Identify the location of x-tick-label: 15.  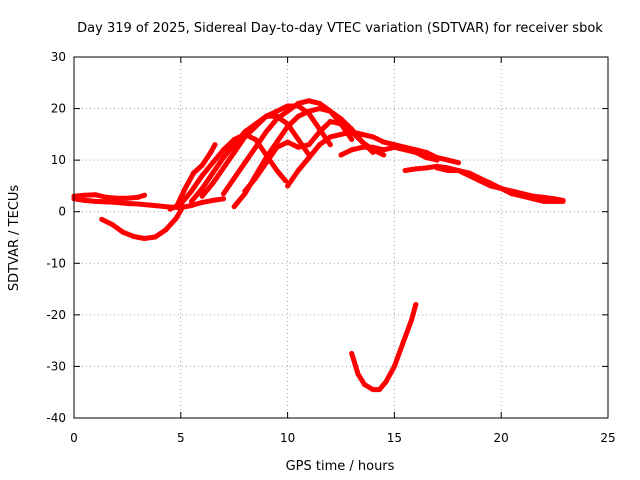
(394, 438).